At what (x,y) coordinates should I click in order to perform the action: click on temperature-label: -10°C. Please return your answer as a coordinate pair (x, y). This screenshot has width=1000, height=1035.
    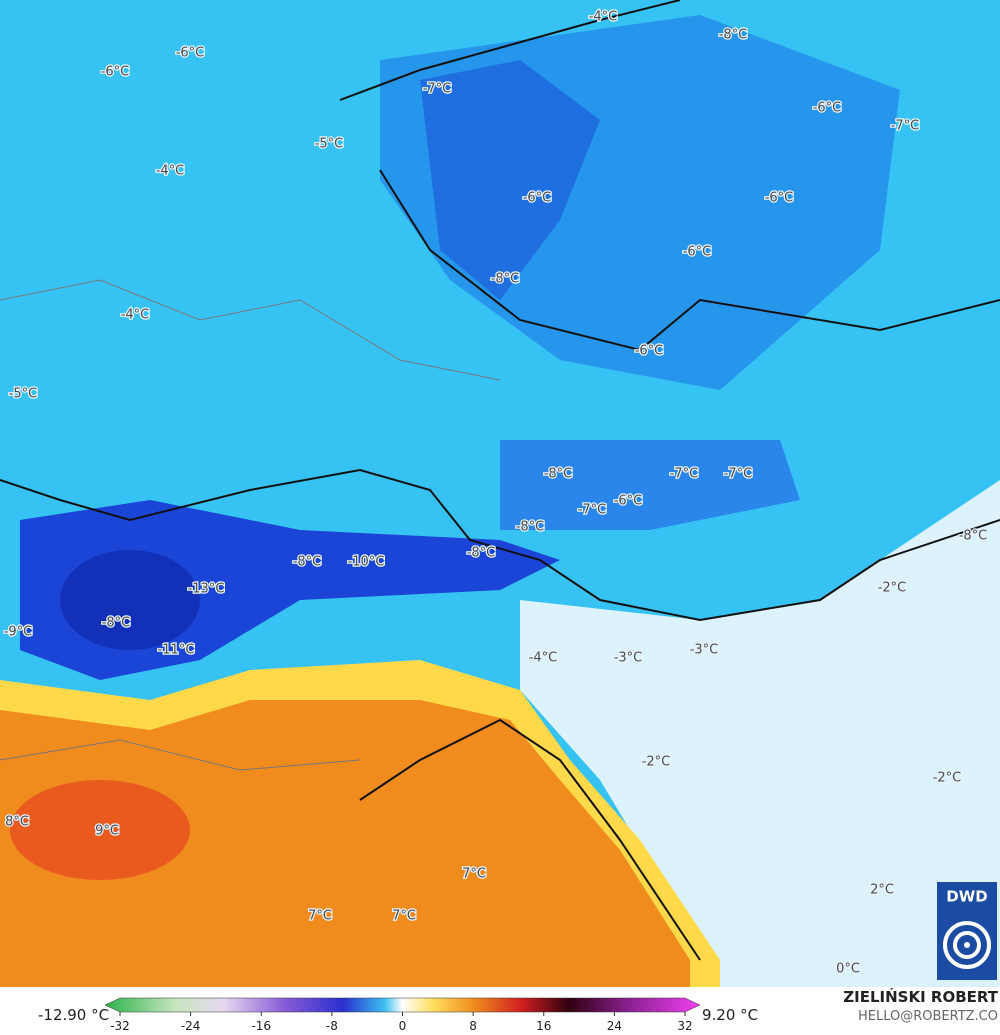
    Looking at the image, I should click on (366, 562).